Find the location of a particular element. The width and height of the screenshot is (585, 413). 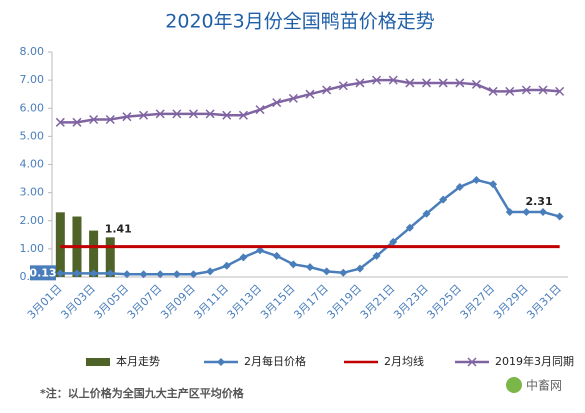

y-tick-label: 2.00 is located at coordinates (32, 220).